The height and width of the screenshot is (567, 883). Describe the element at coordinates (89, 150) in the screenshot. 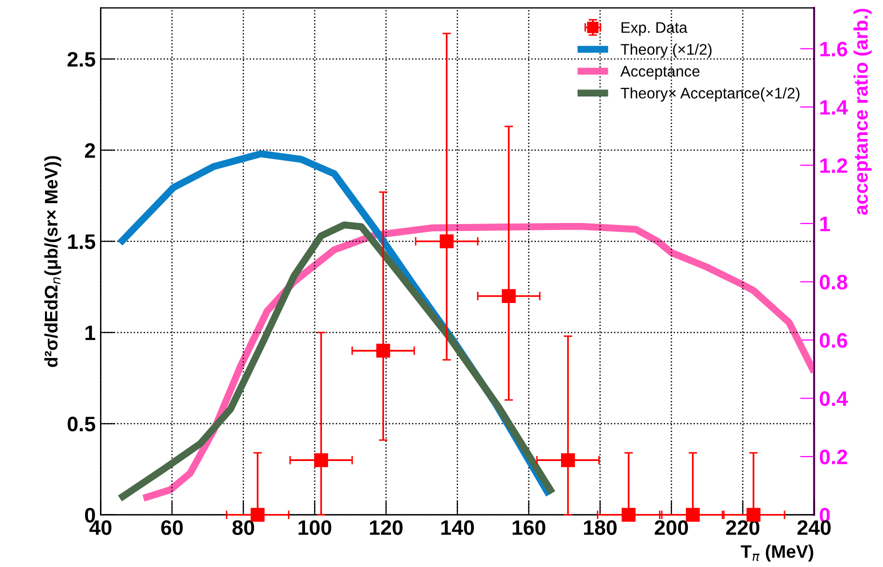

I see `y-tick-label: 2` at that location.